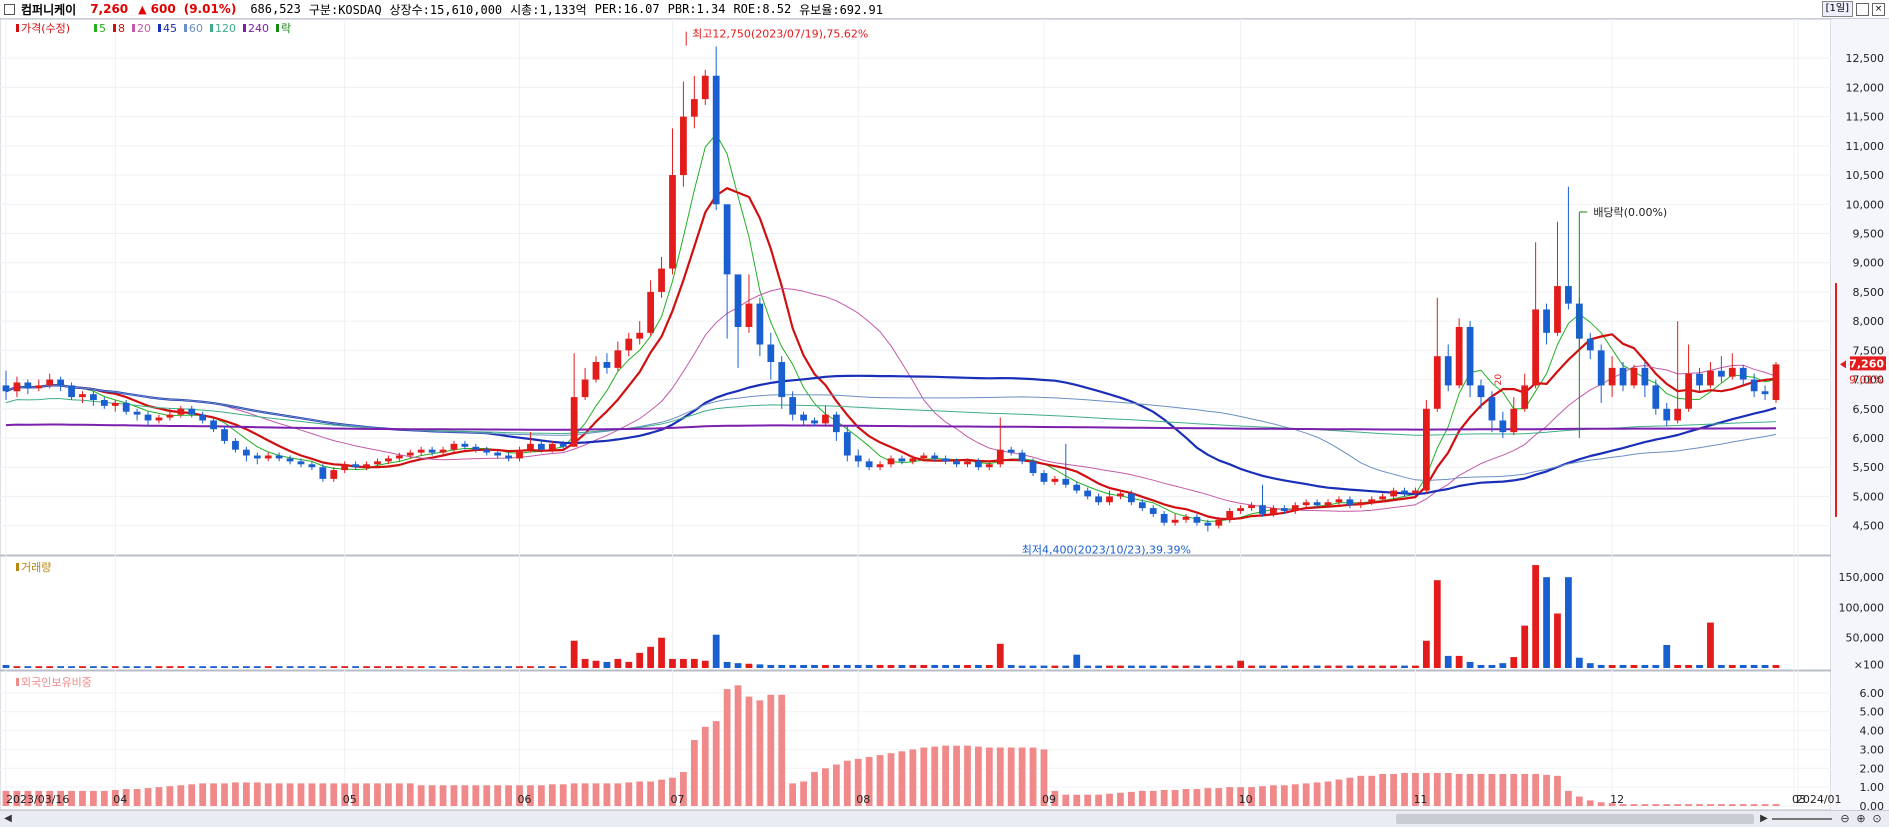  I want to click on volume-axis-label: 50,000, so click(1865, 638).